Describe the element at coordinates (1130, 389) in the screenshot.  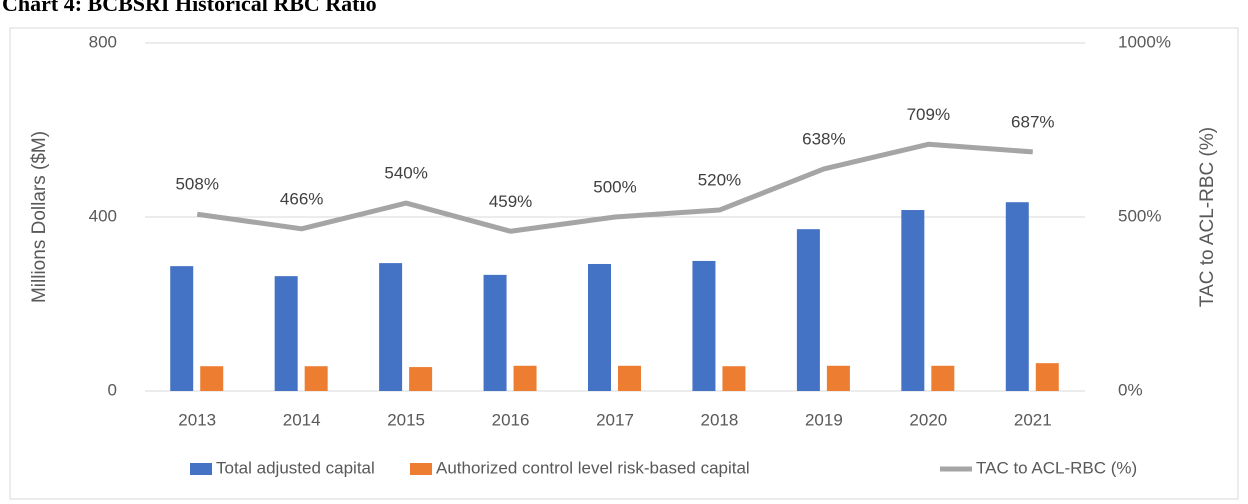
I see `y2-tick-label: 0%` at that location.